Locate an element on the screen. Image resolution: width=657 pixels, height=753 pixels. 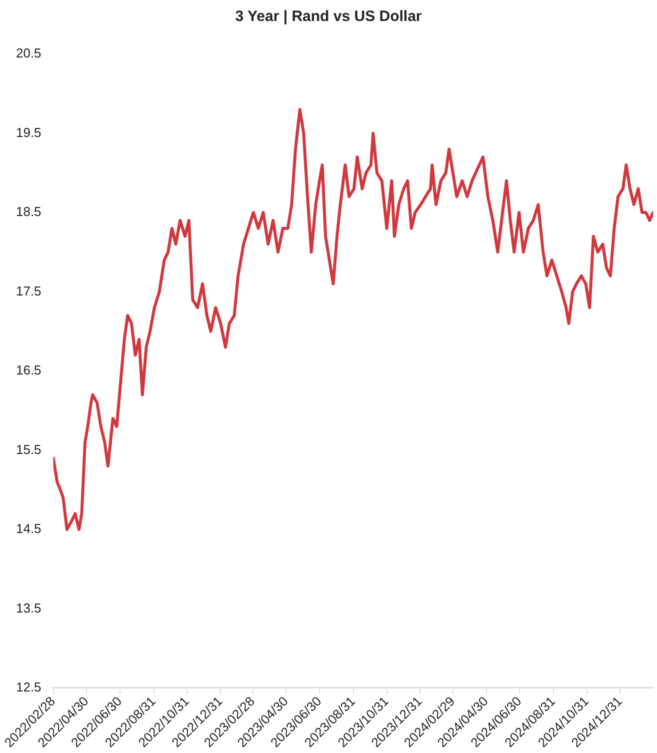
y-tick-label: 15.5 is located at coordinates (29, 449).